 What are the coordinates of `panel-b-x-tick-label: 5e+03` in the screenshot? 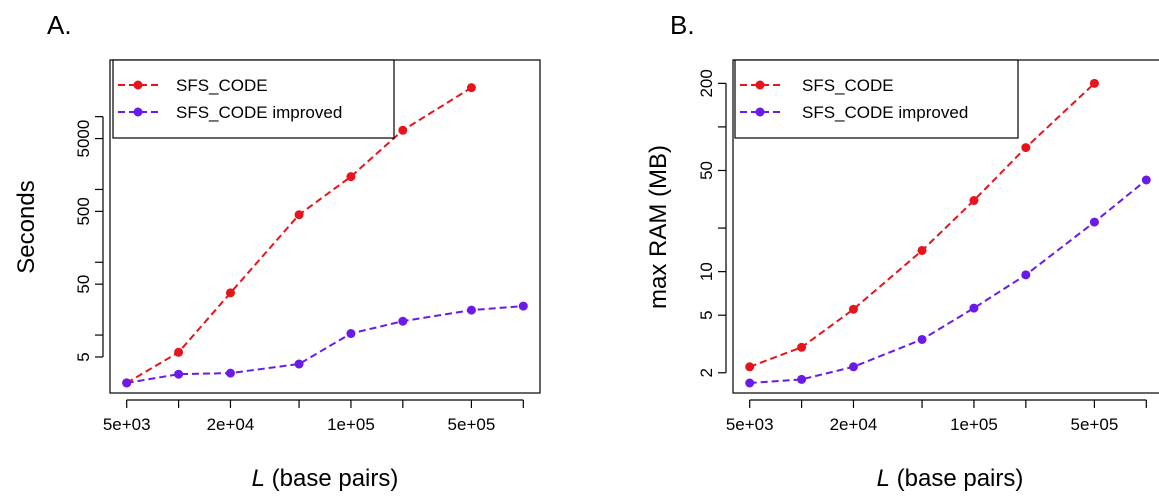 It's located at (750, 424).